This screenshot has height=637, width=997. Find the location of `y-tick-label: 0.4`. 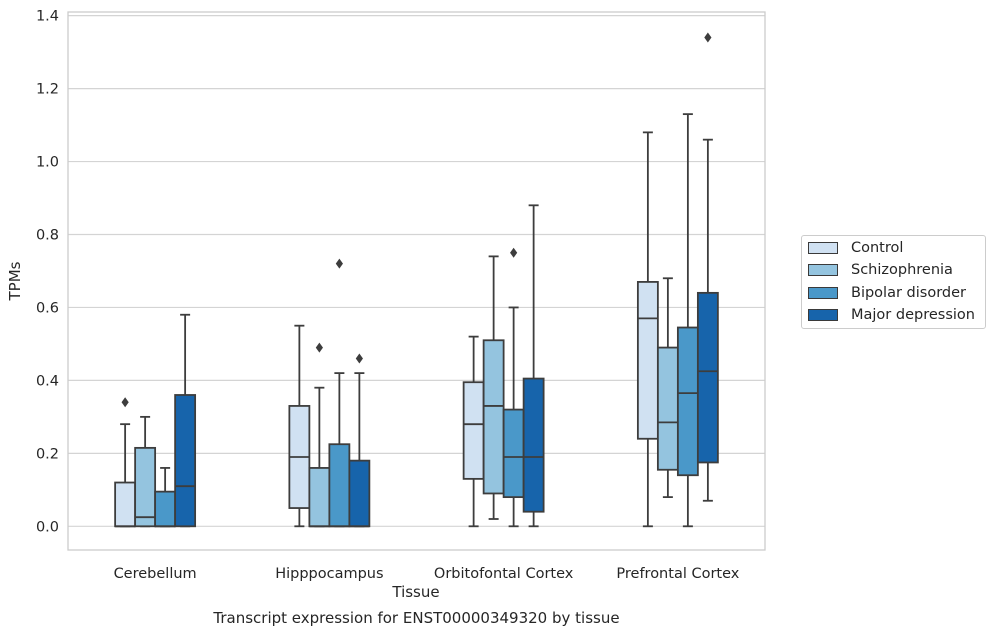

y-tick-label: 0.4 is located at coordinates (47, 381).